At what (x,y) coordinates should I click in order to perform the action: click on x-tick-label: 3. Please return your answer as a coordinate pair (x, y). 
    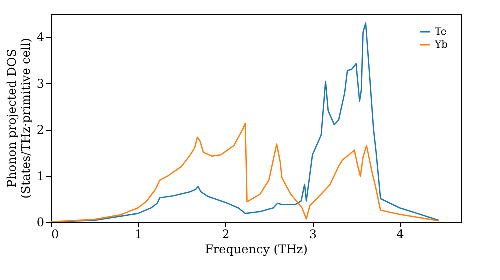
    Looking at the image, I should click on (313, 235).